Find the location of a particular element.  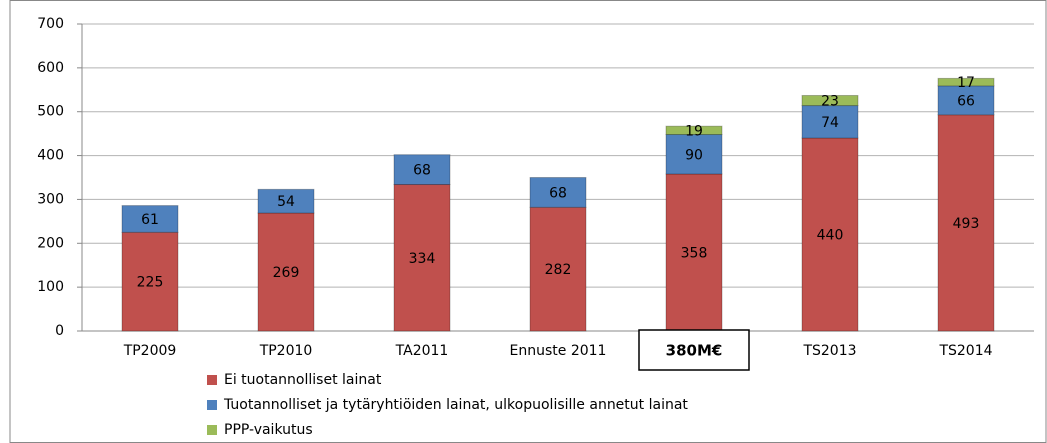

x-tick-label: TS2013 is located at coordinates (829, 351).